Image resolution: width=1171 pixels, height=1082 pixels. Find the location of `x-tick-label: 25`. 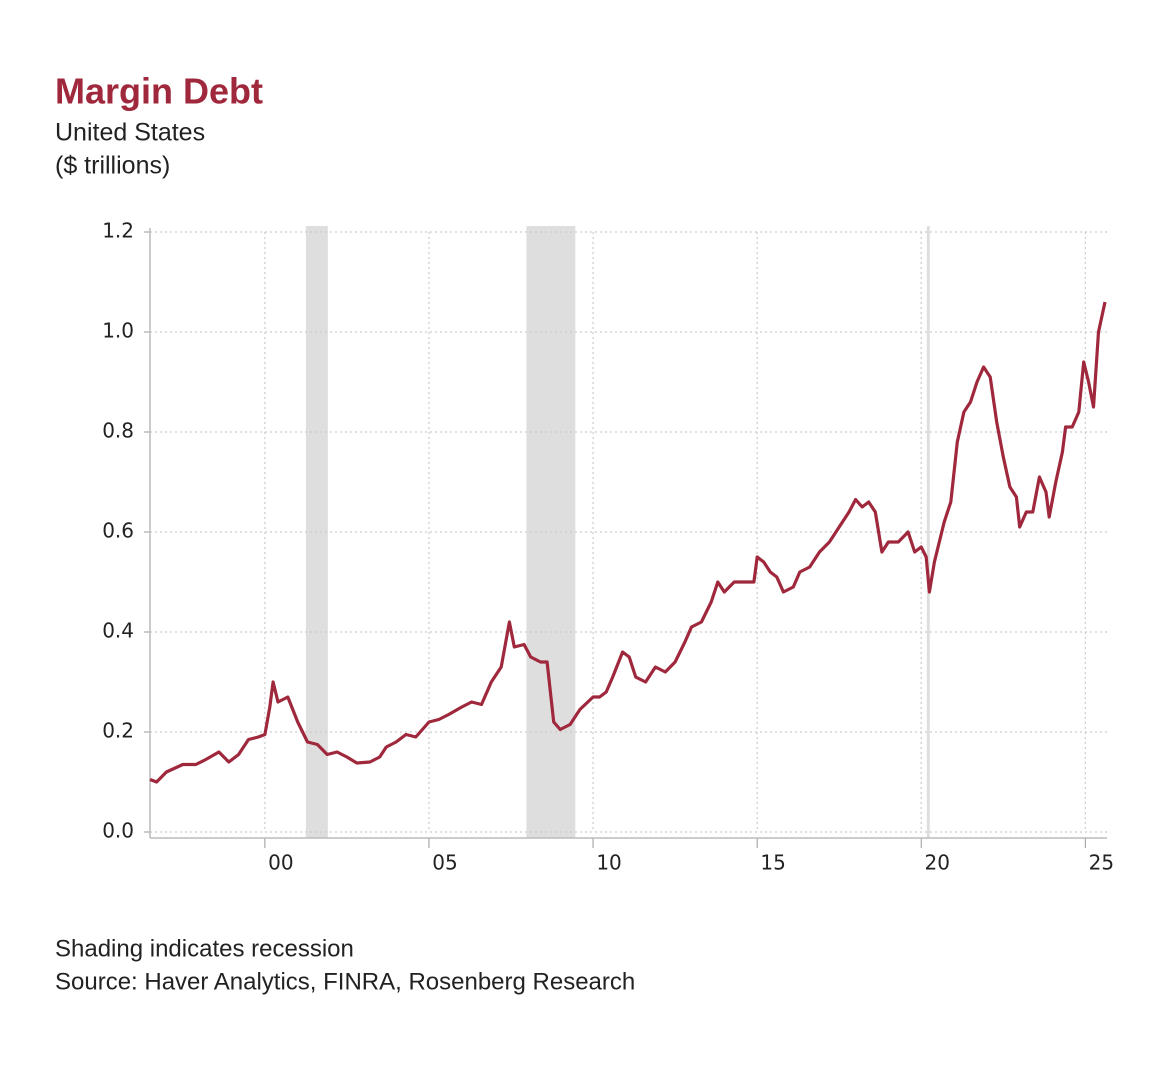

x-tick-label: 25 is located at coordinates (1101, 863).